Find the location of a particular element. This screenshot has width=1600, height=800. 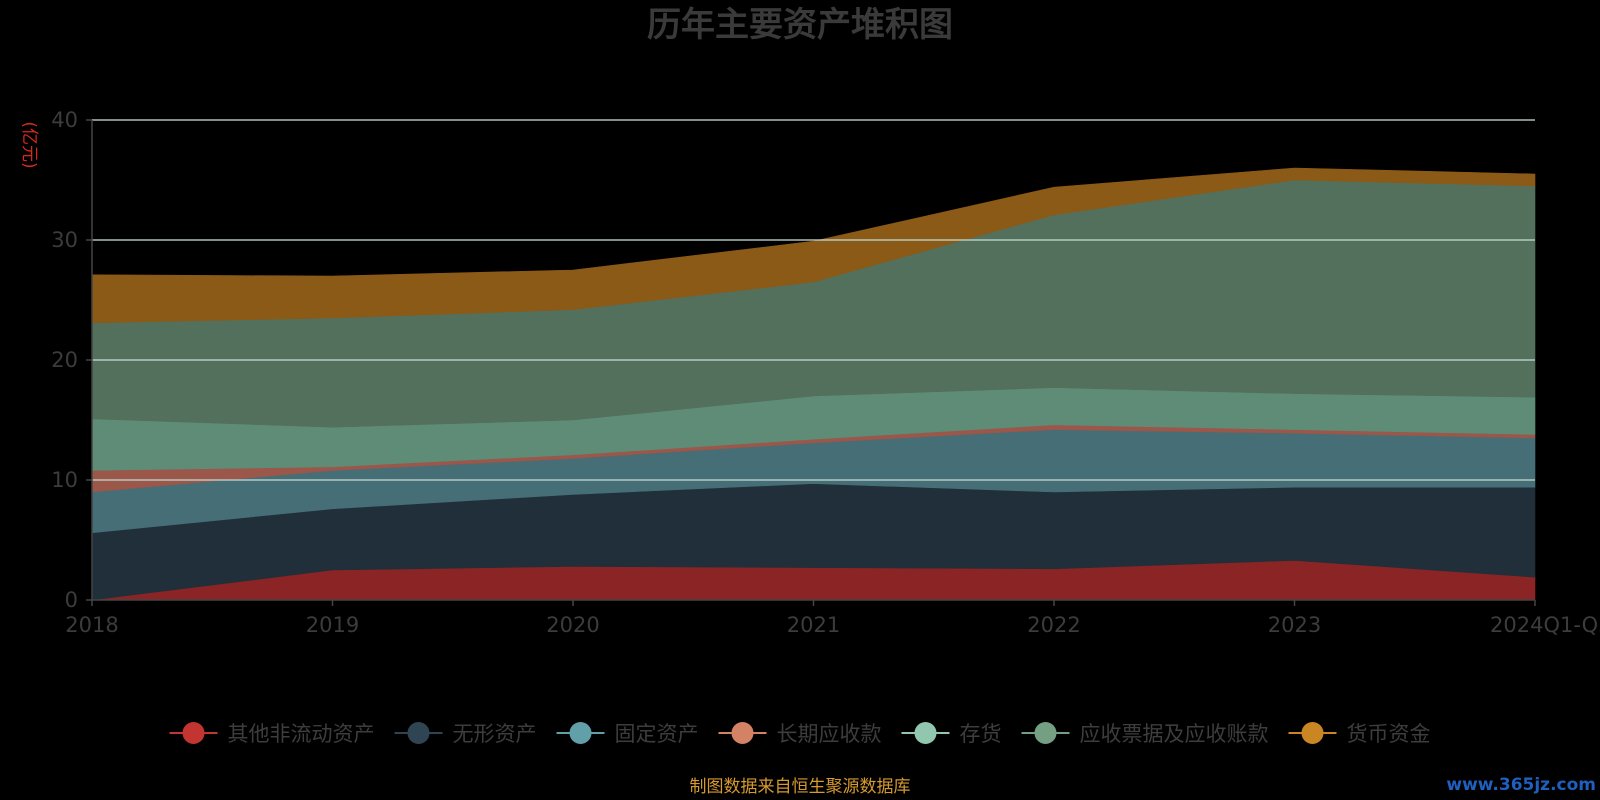

x-tick-label-6: 2024Q1-Q3 is located at coordinates (1545, 625).